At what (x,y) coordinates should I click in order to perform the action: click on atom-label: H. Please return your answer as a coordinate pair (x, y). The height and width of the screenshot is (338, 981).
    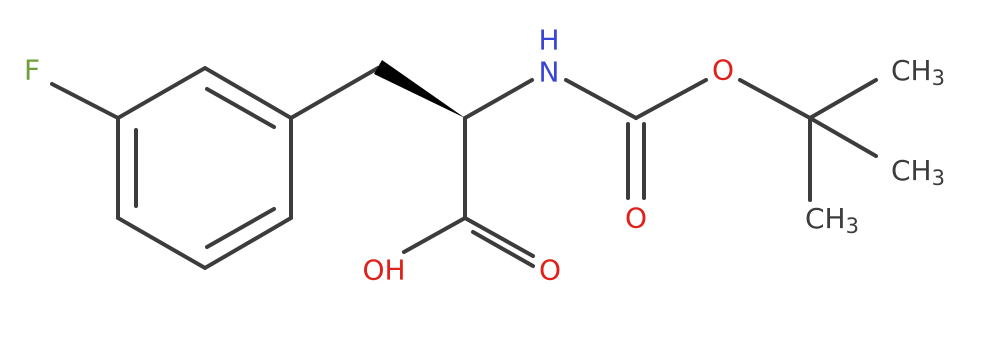
    Looking at the image, I should click on (548, 40).